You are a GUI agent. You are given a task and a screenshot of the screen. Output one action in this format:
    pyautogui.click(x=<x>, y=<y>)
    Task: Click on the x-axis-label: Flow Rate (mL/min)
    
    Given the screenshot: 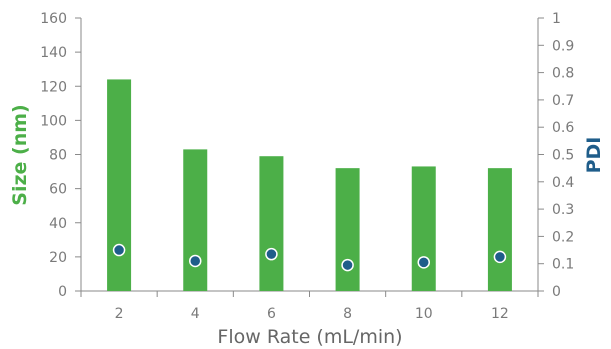 What is the action you would take?
    pyautogui.click(x=309, y=337)
    